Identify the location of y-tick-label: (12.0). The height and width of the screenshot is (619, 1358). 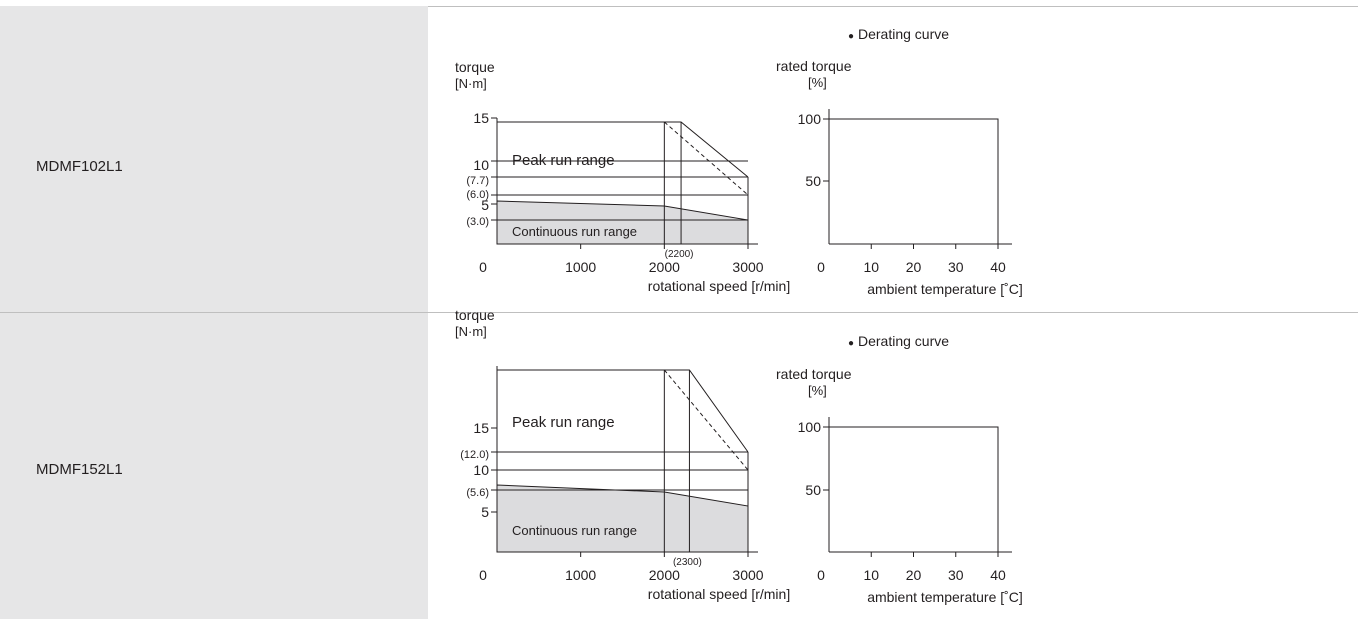
(474, 455).